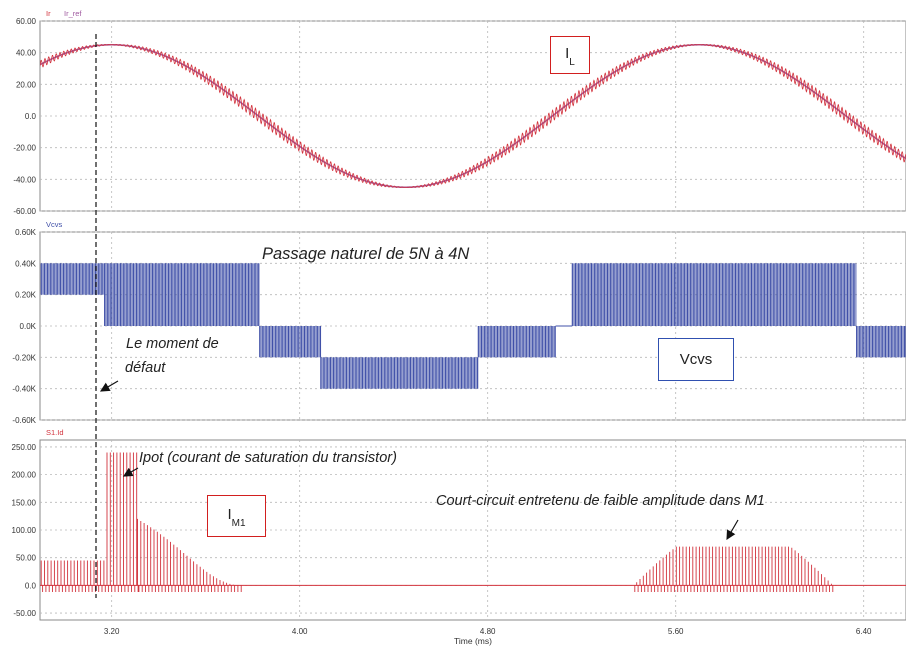 The height and width of the screenshot is (650, 906). I want to click on il-label: IL, so click(570, 56).